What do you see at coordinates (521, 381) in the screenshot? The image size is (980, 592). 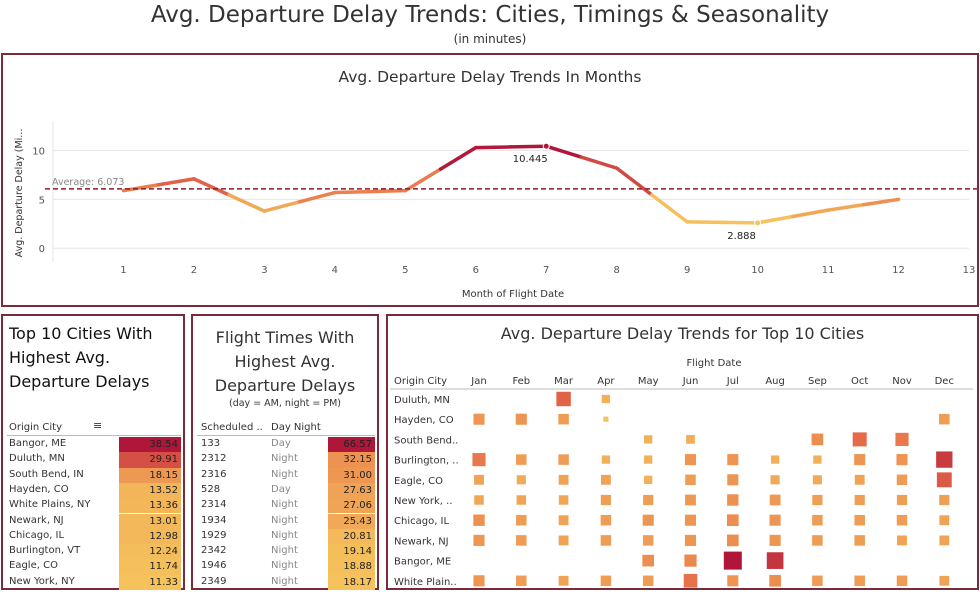 I see `month-label: Feb` at bounding box center [521, 381].